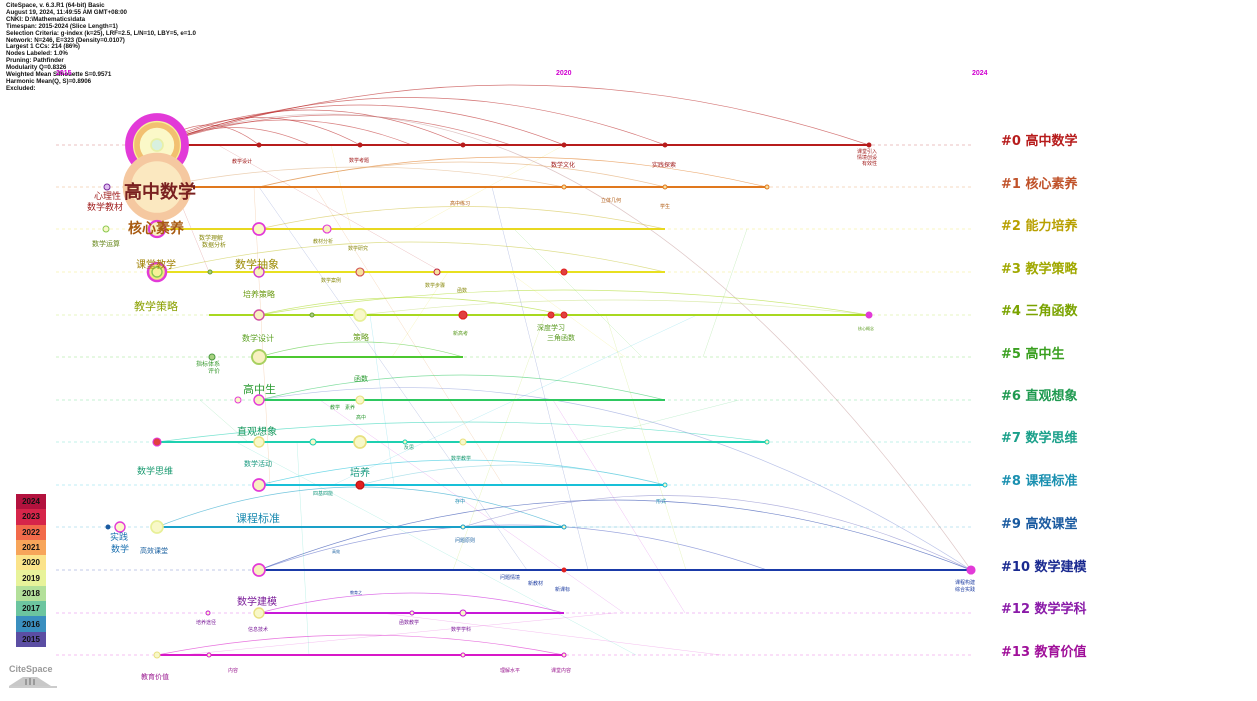 The height and width of the screenshot is (701, 1257). What do you see at coordinates (870, 164) in the screenshot?
I see `node-label-youxiaoxing: 有效性` at bounding box center [870, 164].